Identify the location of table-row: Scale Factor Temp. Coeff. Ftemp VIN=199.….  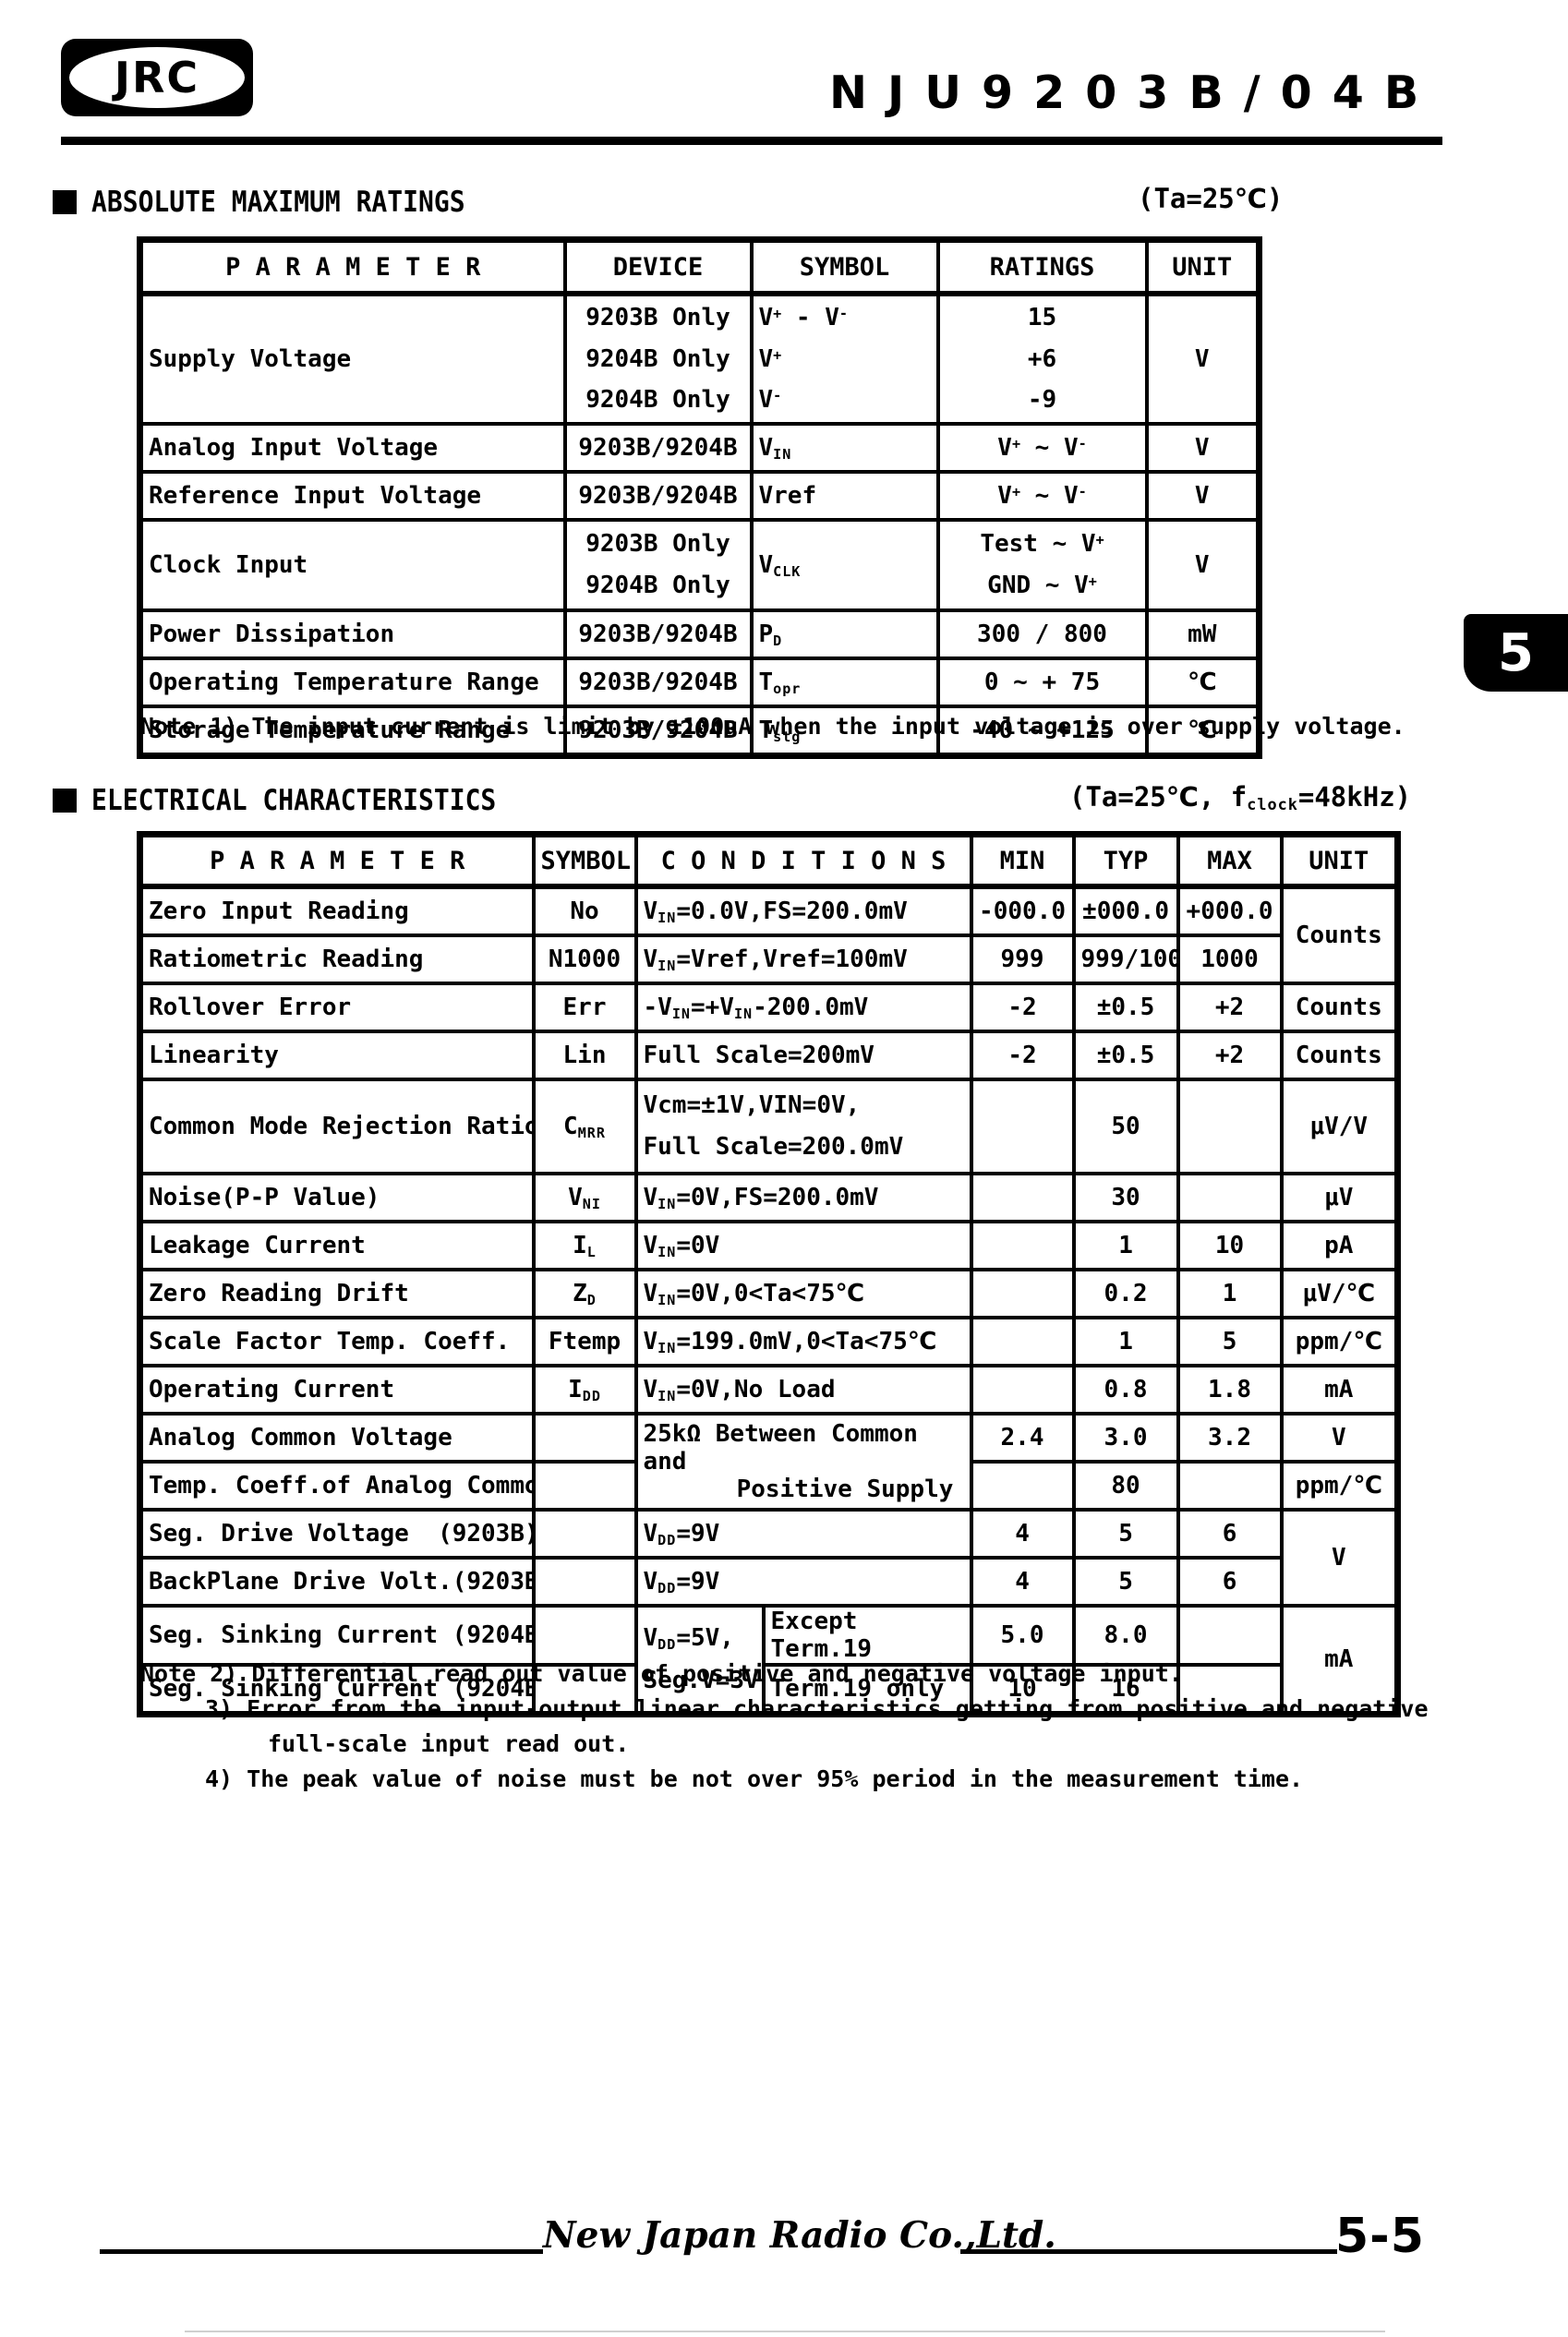
(769, 1342).